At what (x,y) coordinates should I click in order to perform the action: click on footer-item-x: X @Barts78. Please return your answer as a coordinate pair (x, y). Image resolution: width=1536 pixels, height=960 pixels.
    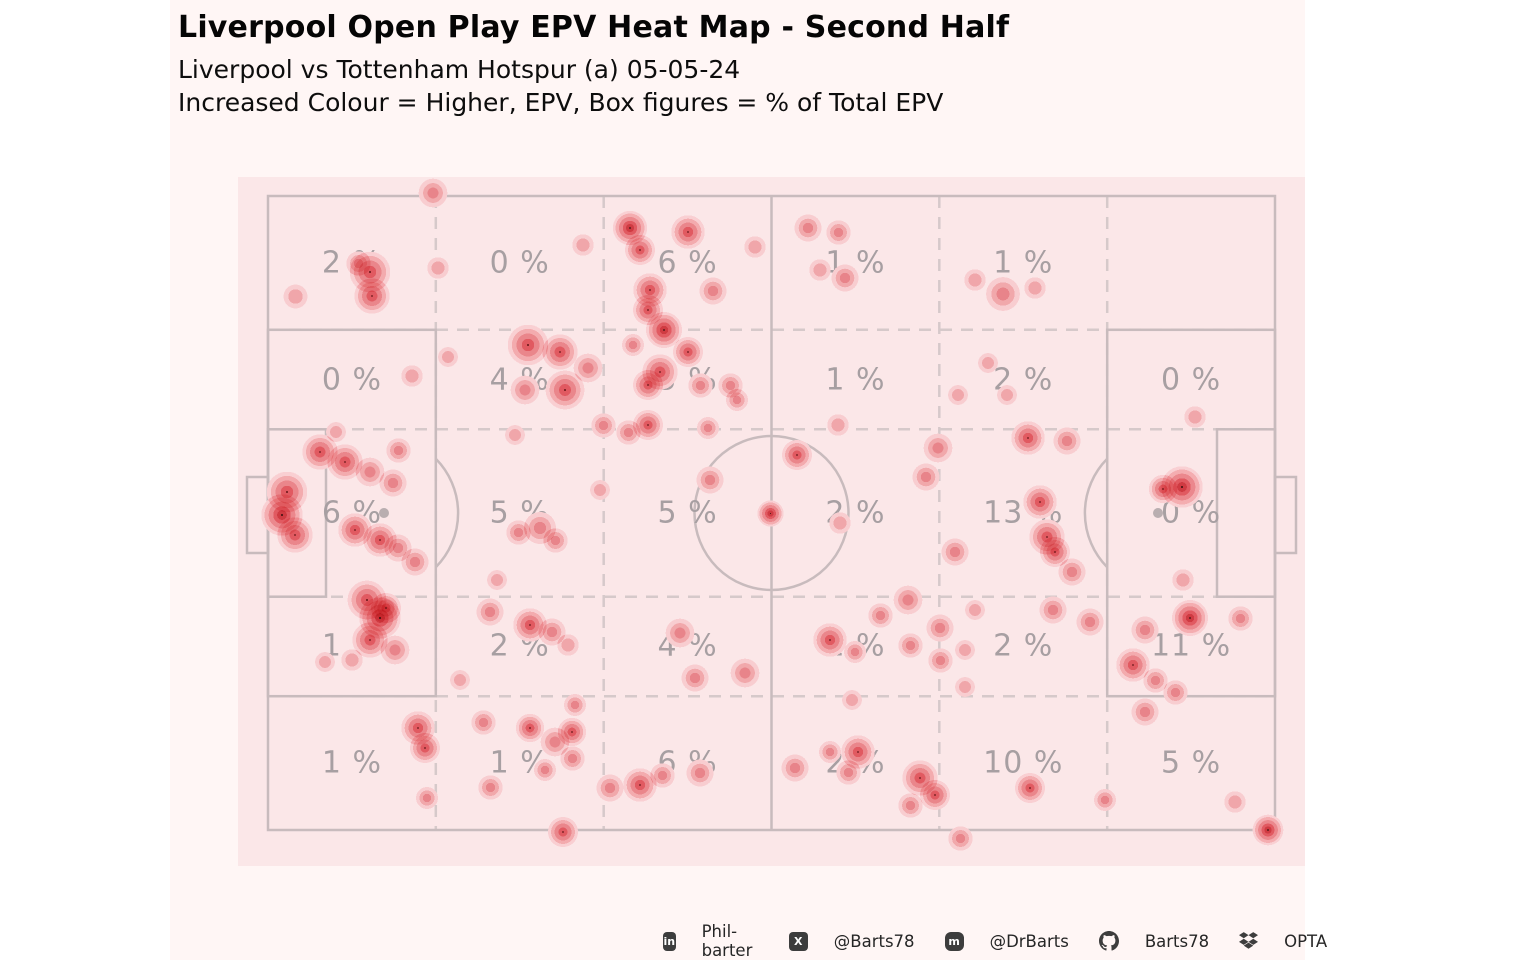
    Looking at the image, I should click on (851, 941).